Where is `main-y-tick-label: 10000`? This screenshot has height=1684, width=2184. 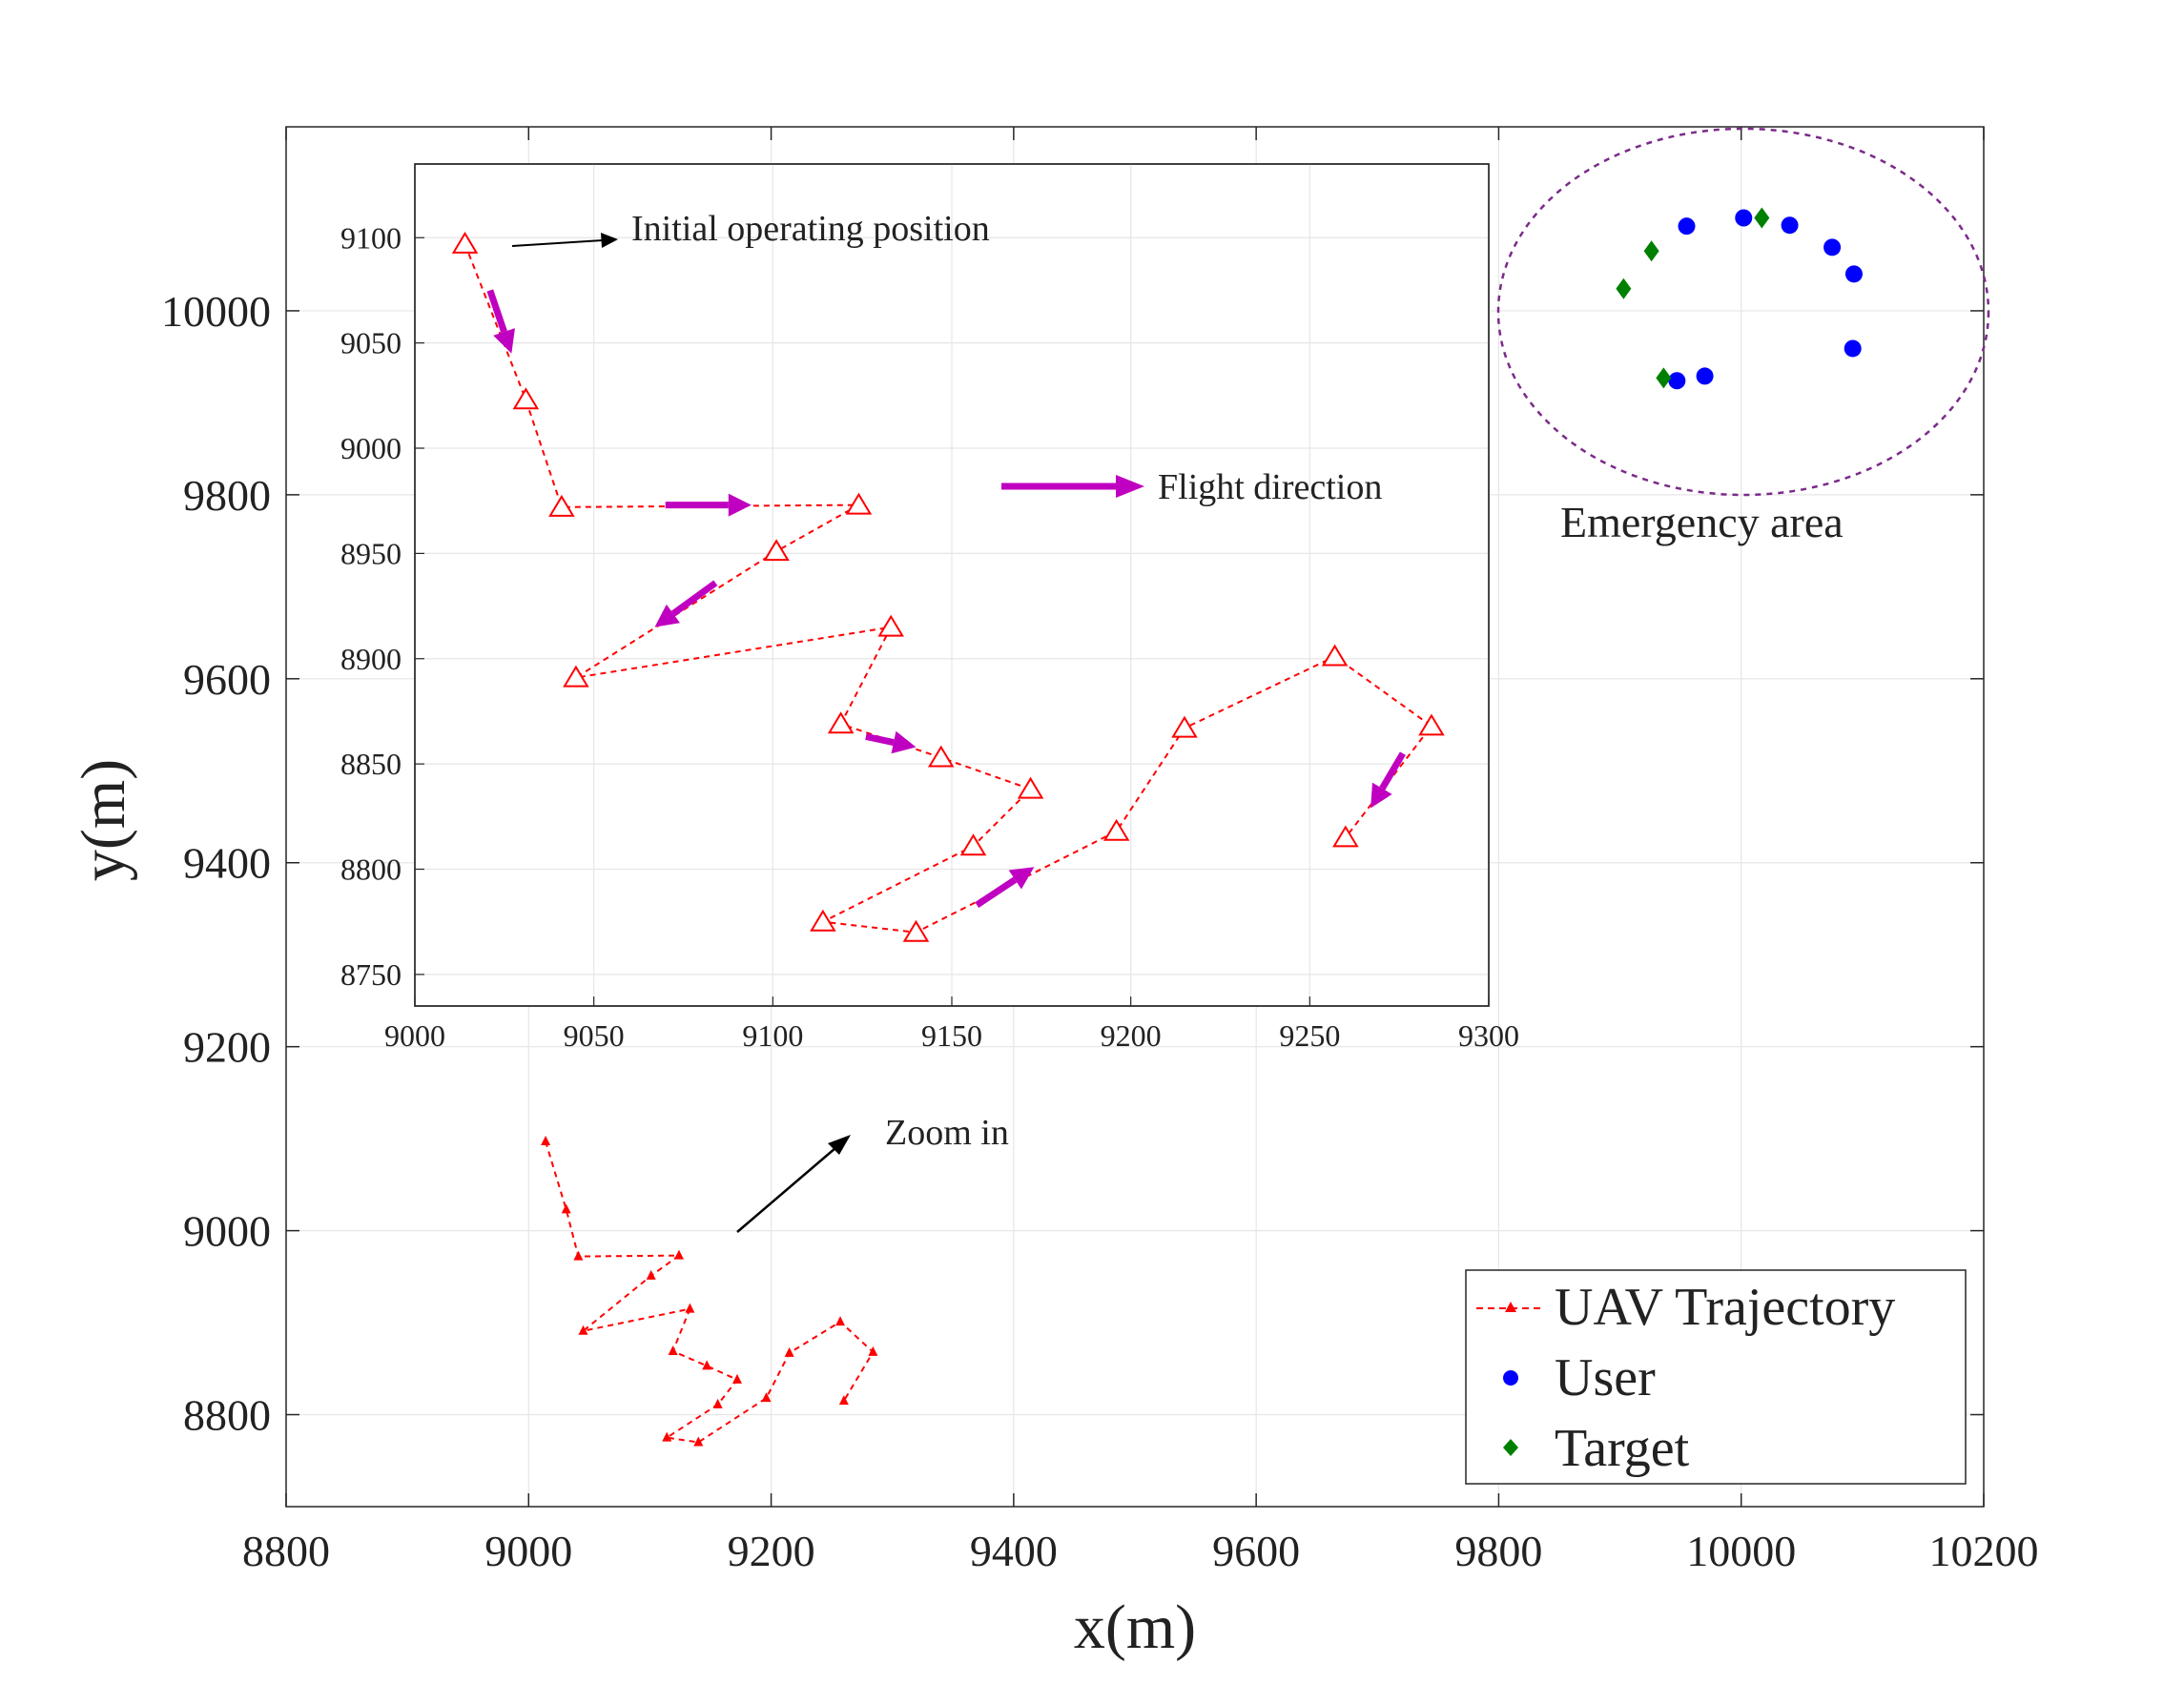
main-y-tick-label: 10000 is located at coordinates (216, 311).